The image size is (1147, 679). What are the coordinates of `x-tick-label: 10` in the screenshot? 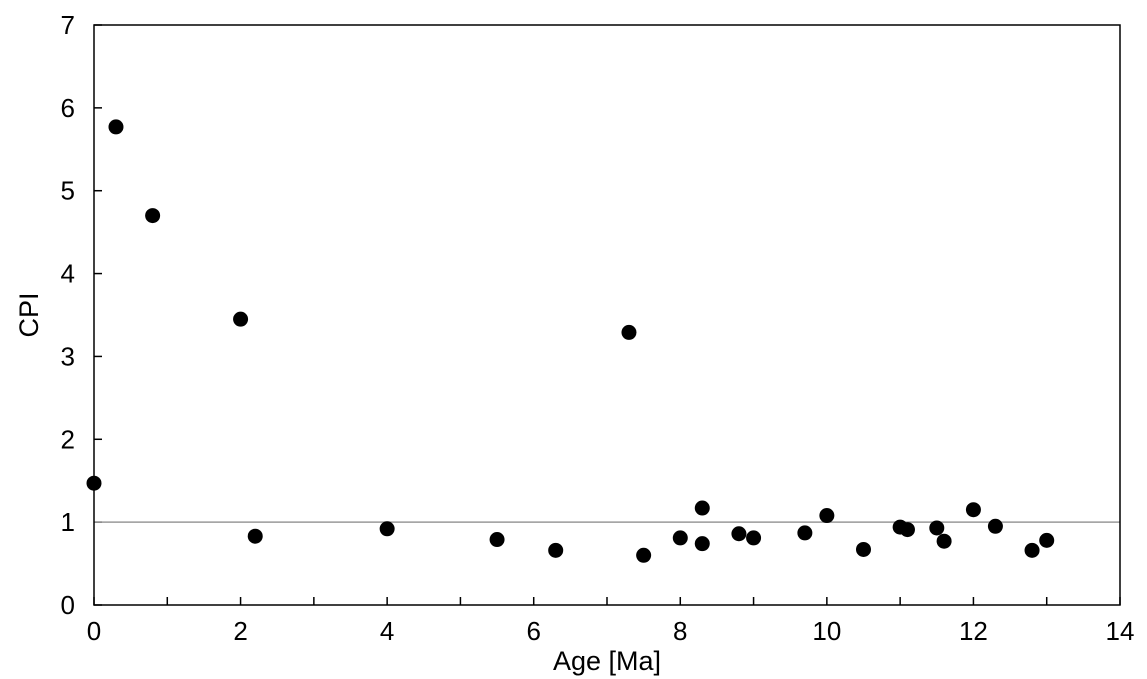 It's located at (826, 631).